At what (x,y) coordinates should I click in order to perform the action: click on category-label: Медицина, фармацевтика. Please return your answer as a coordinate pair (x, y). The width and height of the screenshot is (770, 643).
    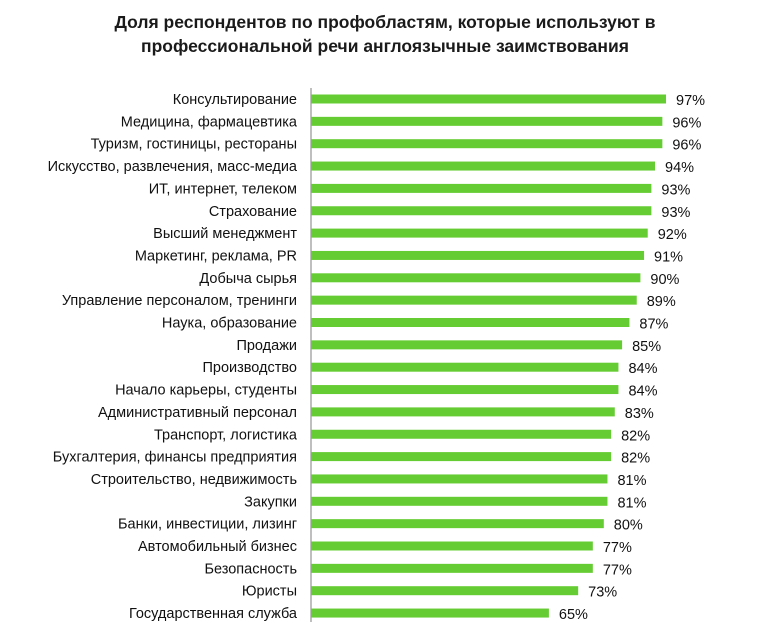
    Looking at the image, I should click on (209, 122).